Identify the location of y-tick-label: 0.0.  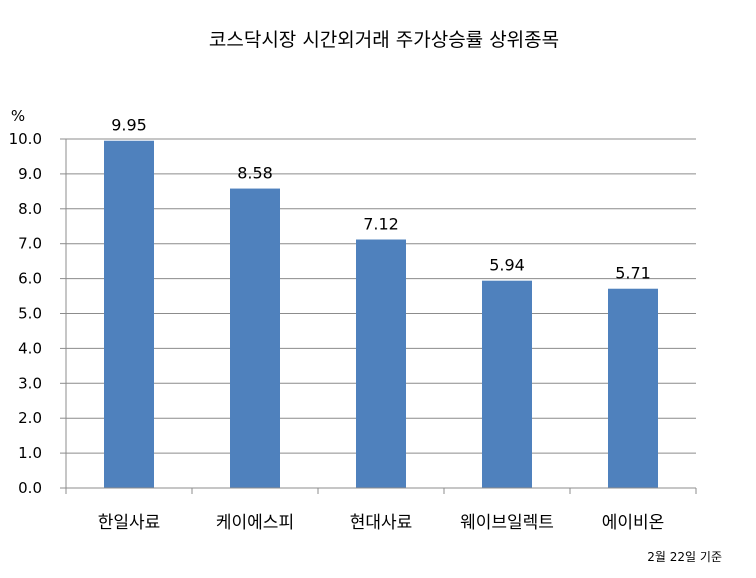
(30, 488).